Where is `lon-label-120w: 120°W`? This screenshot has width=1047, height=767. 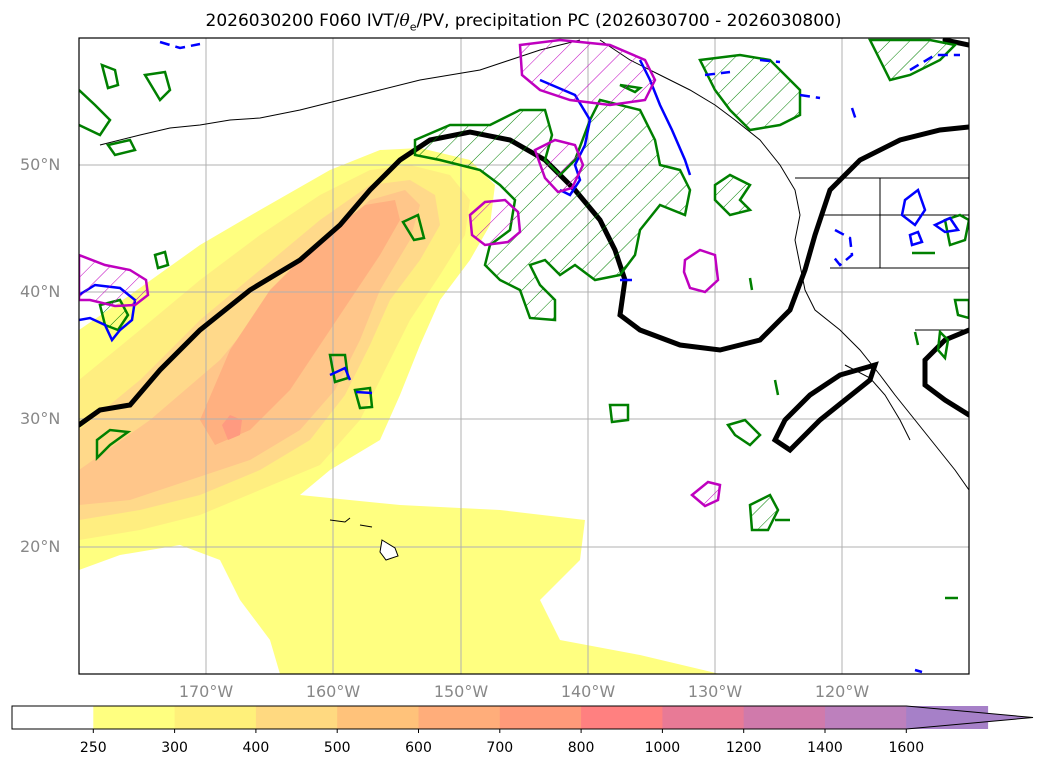 lon-label-120w: 120°W is located at coordinates (842, 691).